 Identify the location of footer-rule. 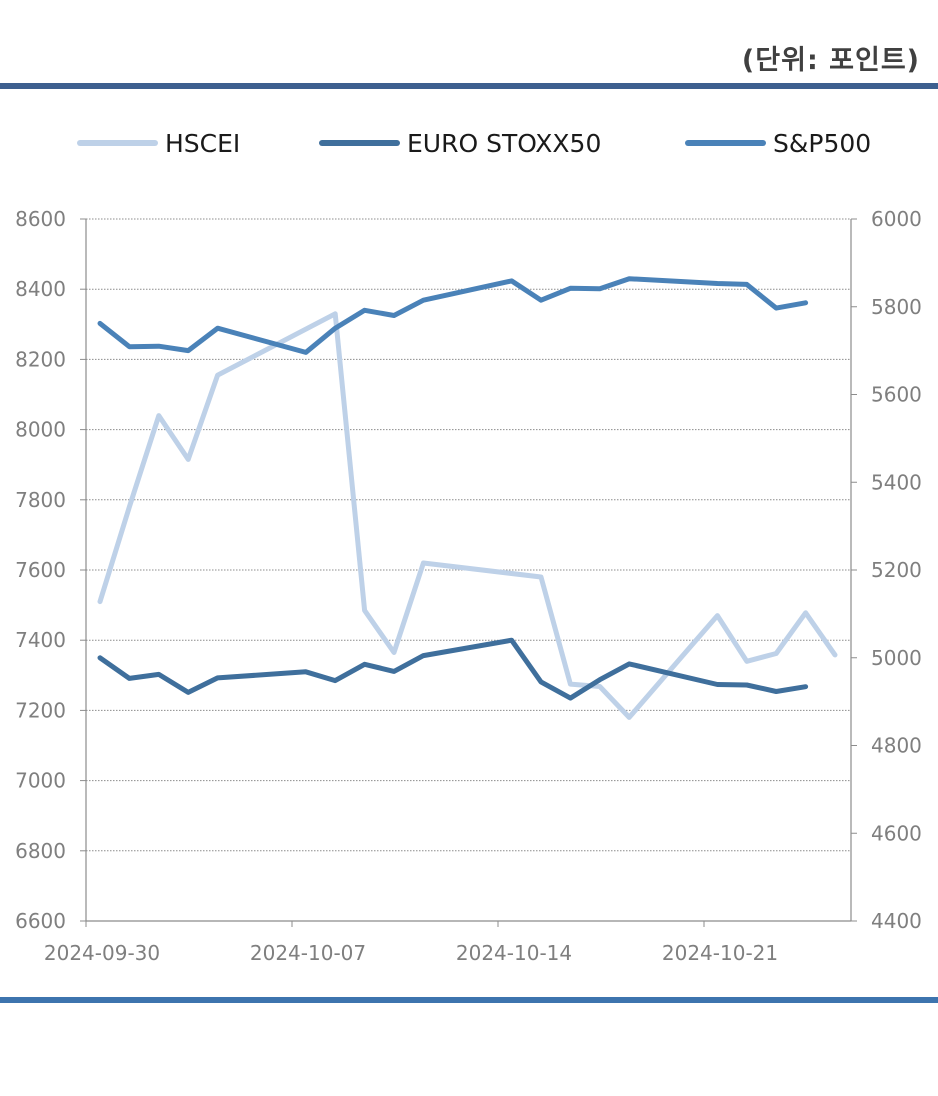
(469, 1000).